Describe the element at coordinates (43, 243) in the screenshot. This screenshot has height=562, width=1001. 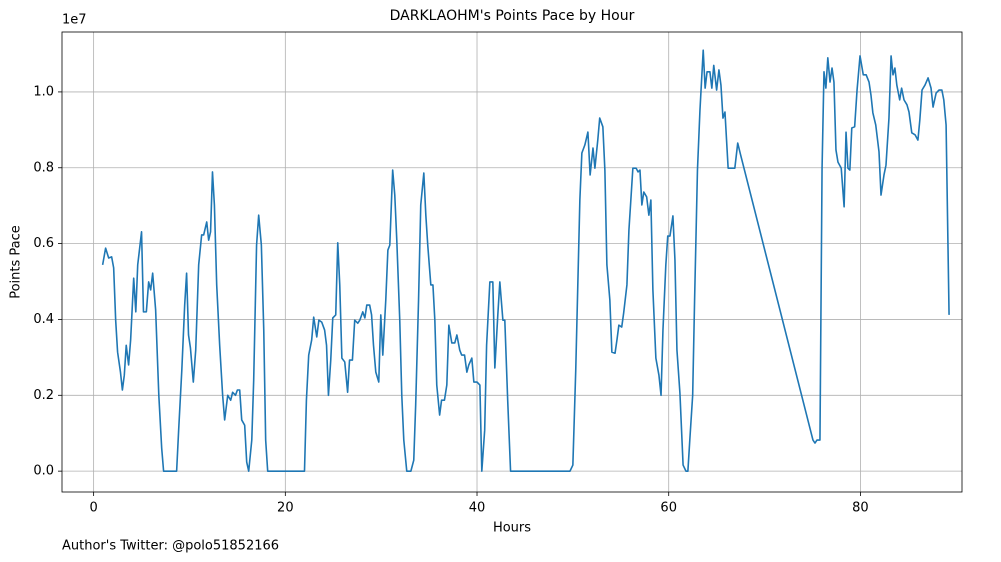
I see `y-tick-label: 0.6` at that location.